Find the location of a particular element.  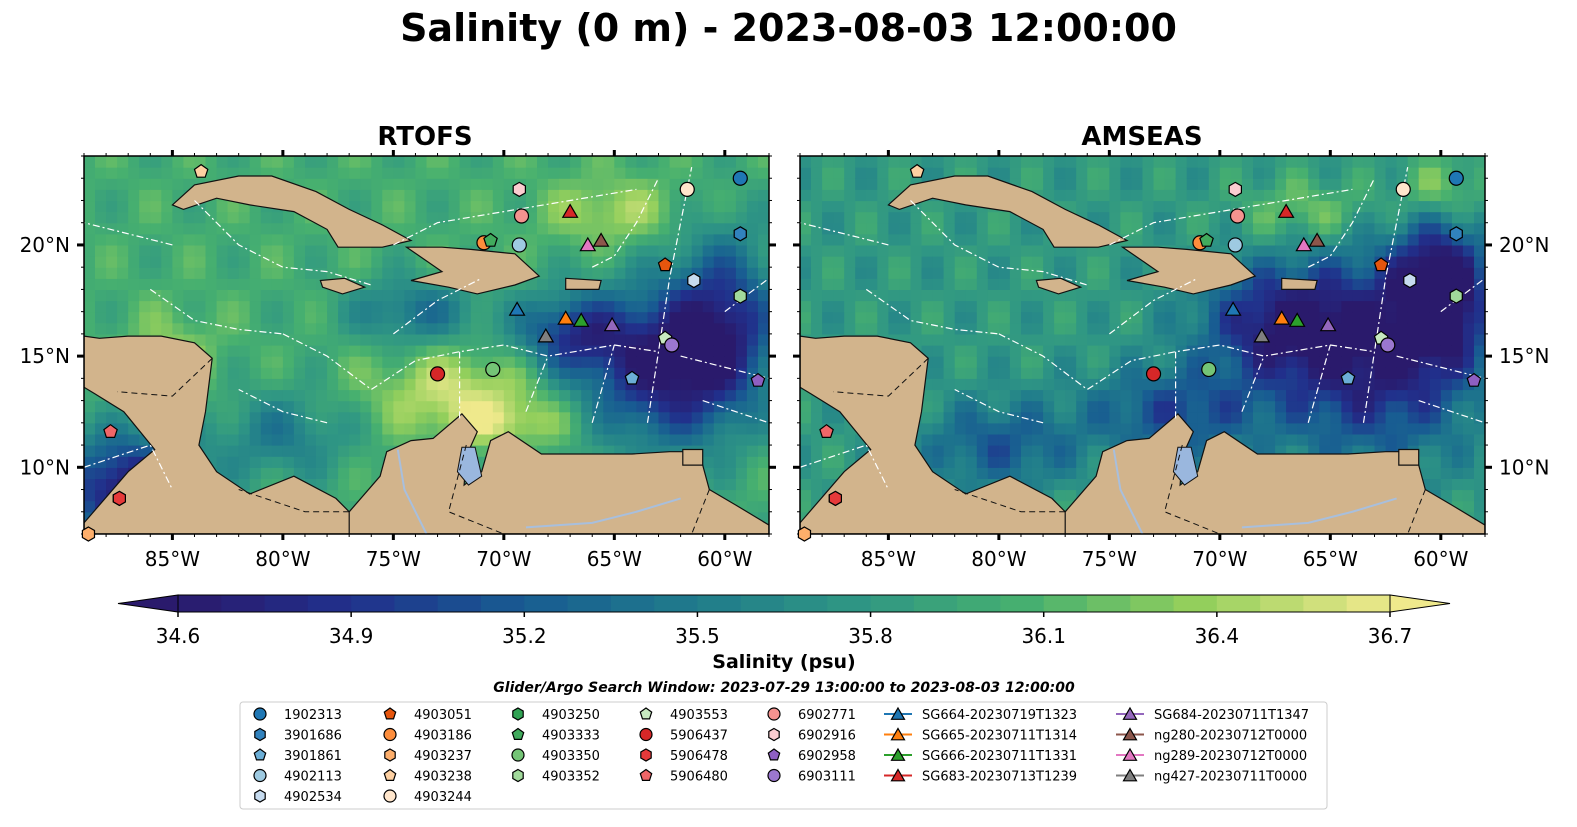

legend-entry-label: ng289-20230712T0000 is located at coordinates (1230, 756).